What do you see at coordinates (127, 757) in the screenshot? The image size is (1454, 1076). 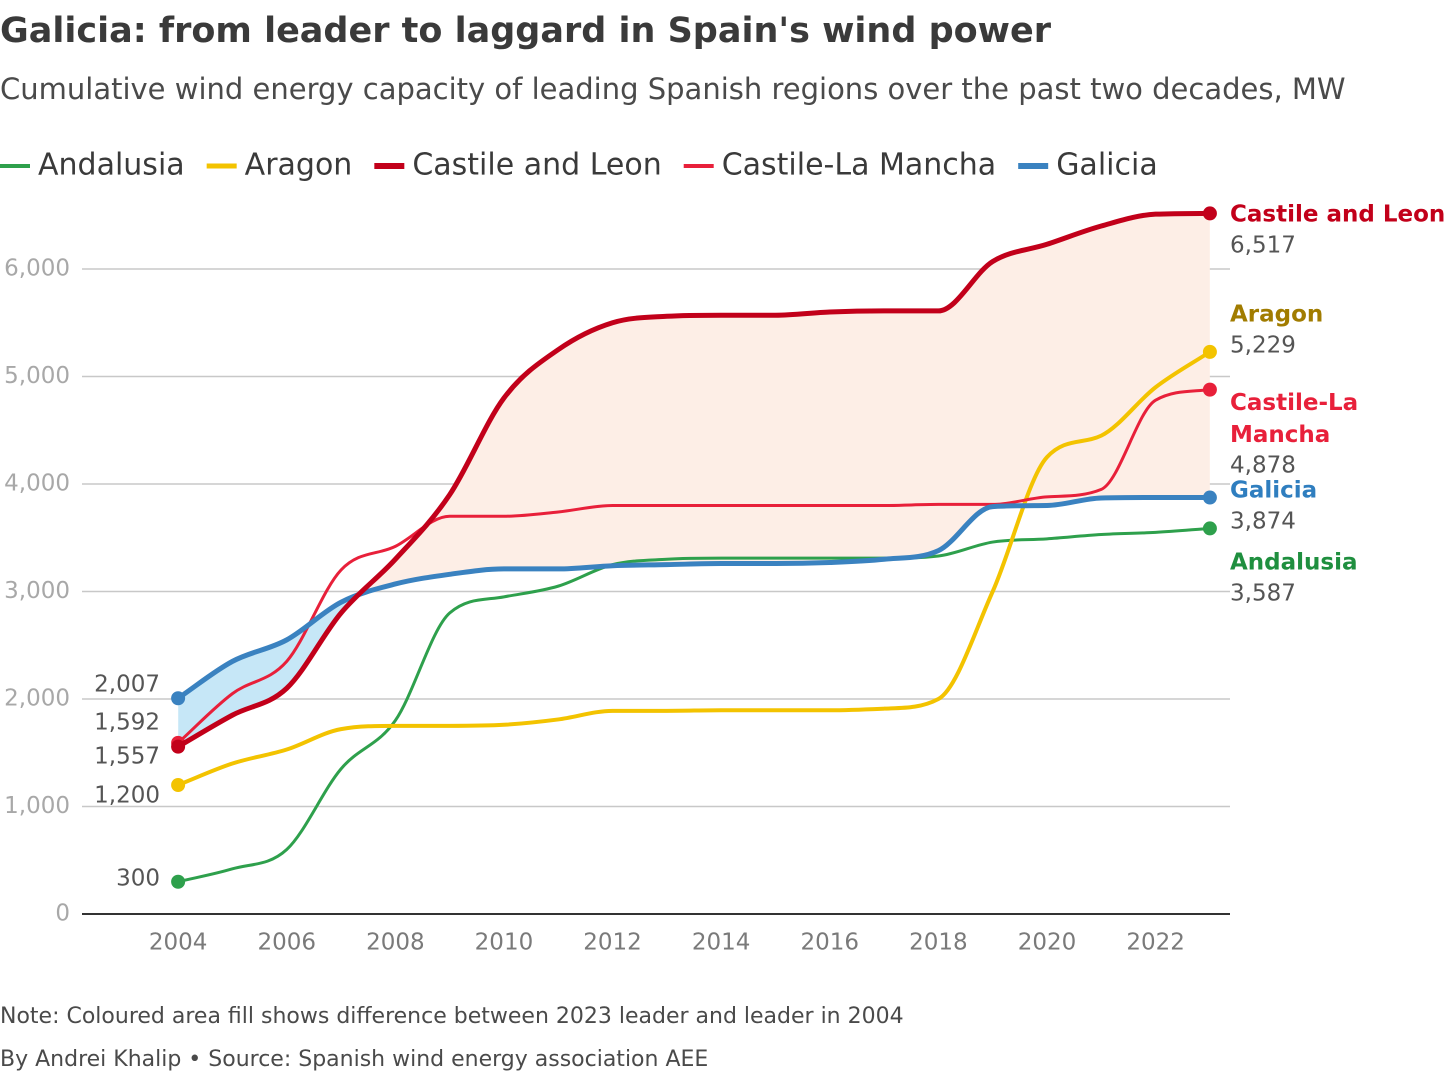 I see `value-label: 1,557` at bounding box center [127, 757].